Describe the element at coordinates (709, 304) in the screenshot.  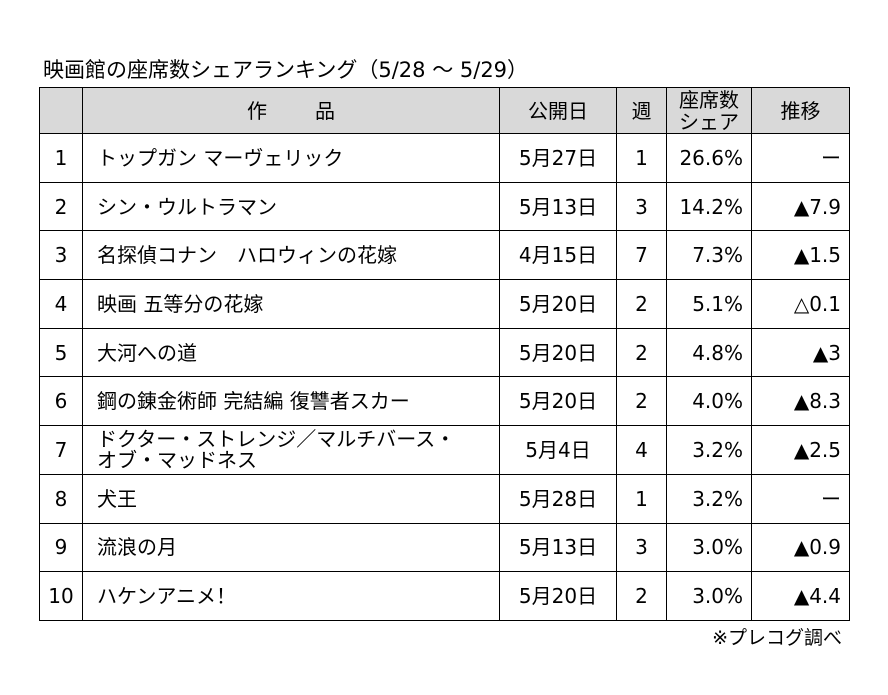
I see `row-share: 5.1%` at that location.